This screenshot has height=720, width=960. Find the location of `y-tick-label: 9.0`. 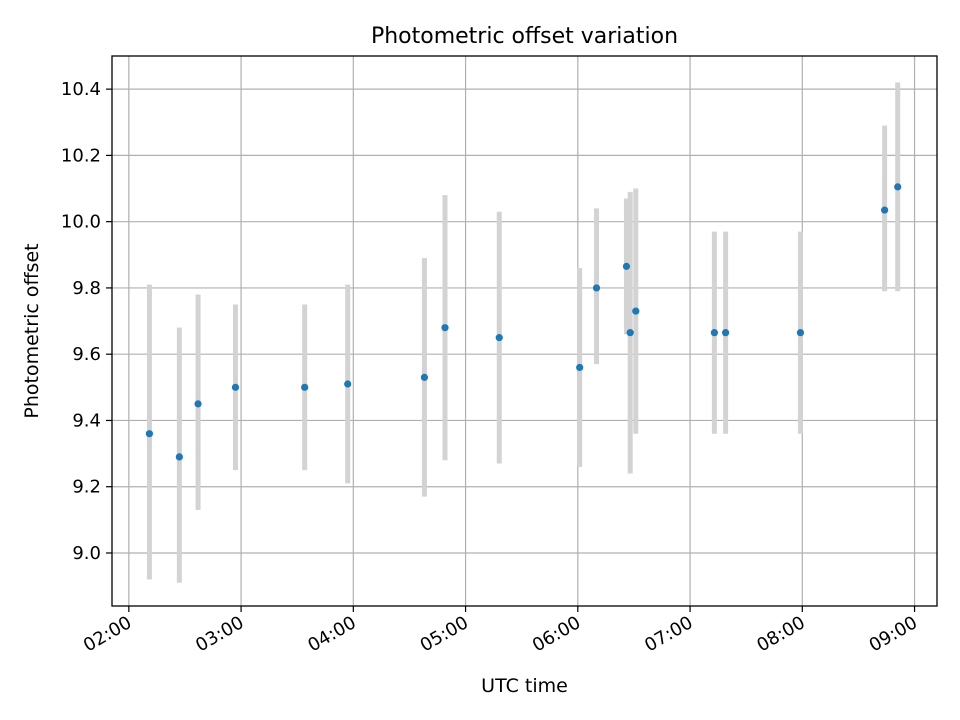

y-tick-label: 9.0 is located at coordinates (86, 553).